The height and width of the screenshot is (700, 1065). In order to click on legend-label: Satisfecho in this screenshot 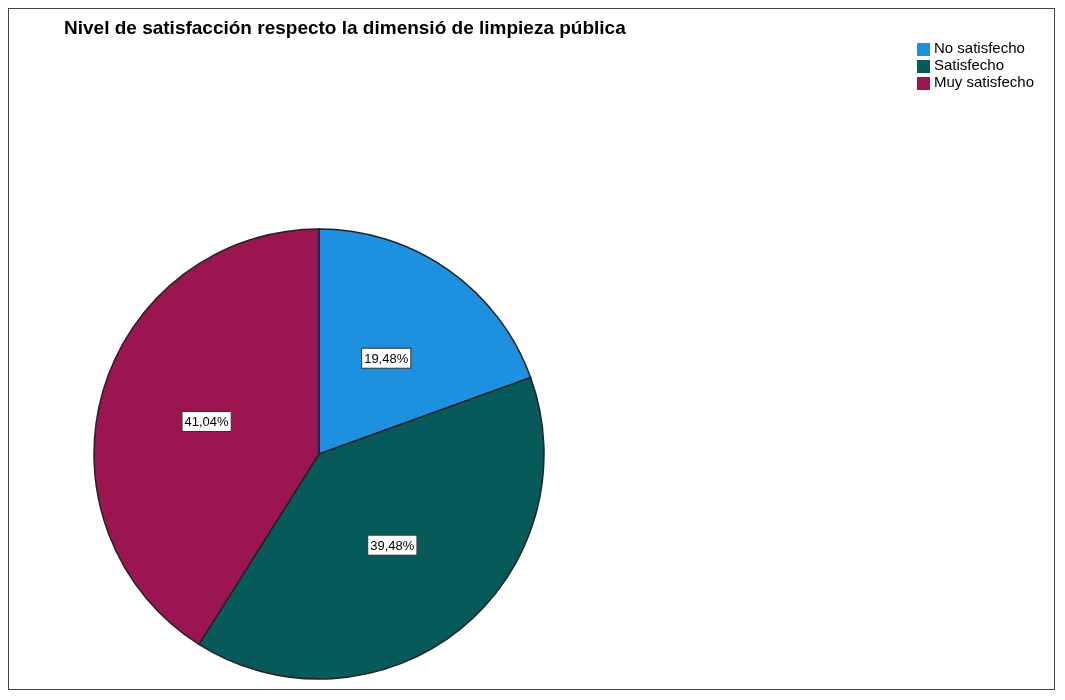, I will do `click(968, 64)`.